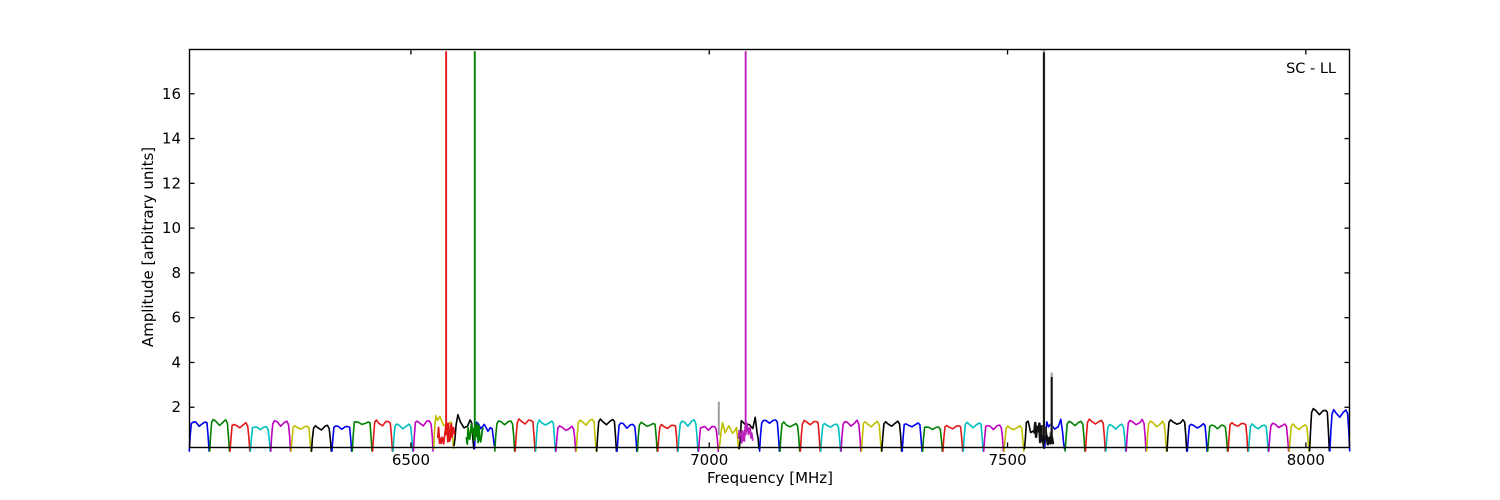 The width and height of the screenshot is (1500, 500). Describe the element at coordinates (1311, 69) in the screenshot. I see `polarization-label: SC - LL` at that location.